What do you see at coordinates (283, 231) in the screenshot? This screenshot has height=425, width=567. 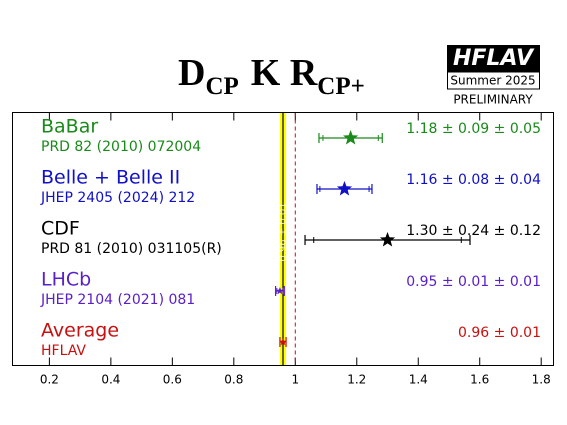 I see `average-band-label: 0.96 ± 0.01` at bounding box center [283, 231].